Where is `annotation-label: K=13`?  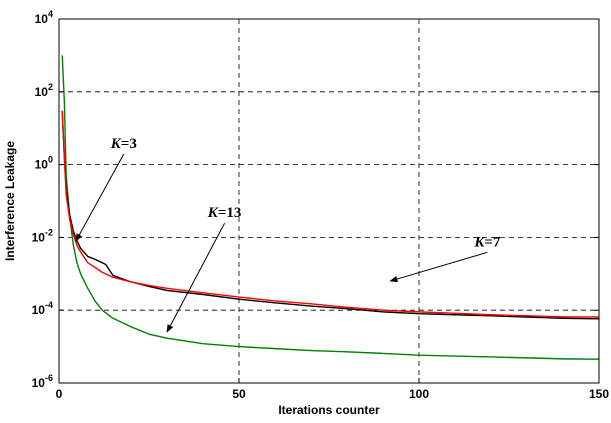
annotation-label: K=13 is located at coordinates (224, 213).